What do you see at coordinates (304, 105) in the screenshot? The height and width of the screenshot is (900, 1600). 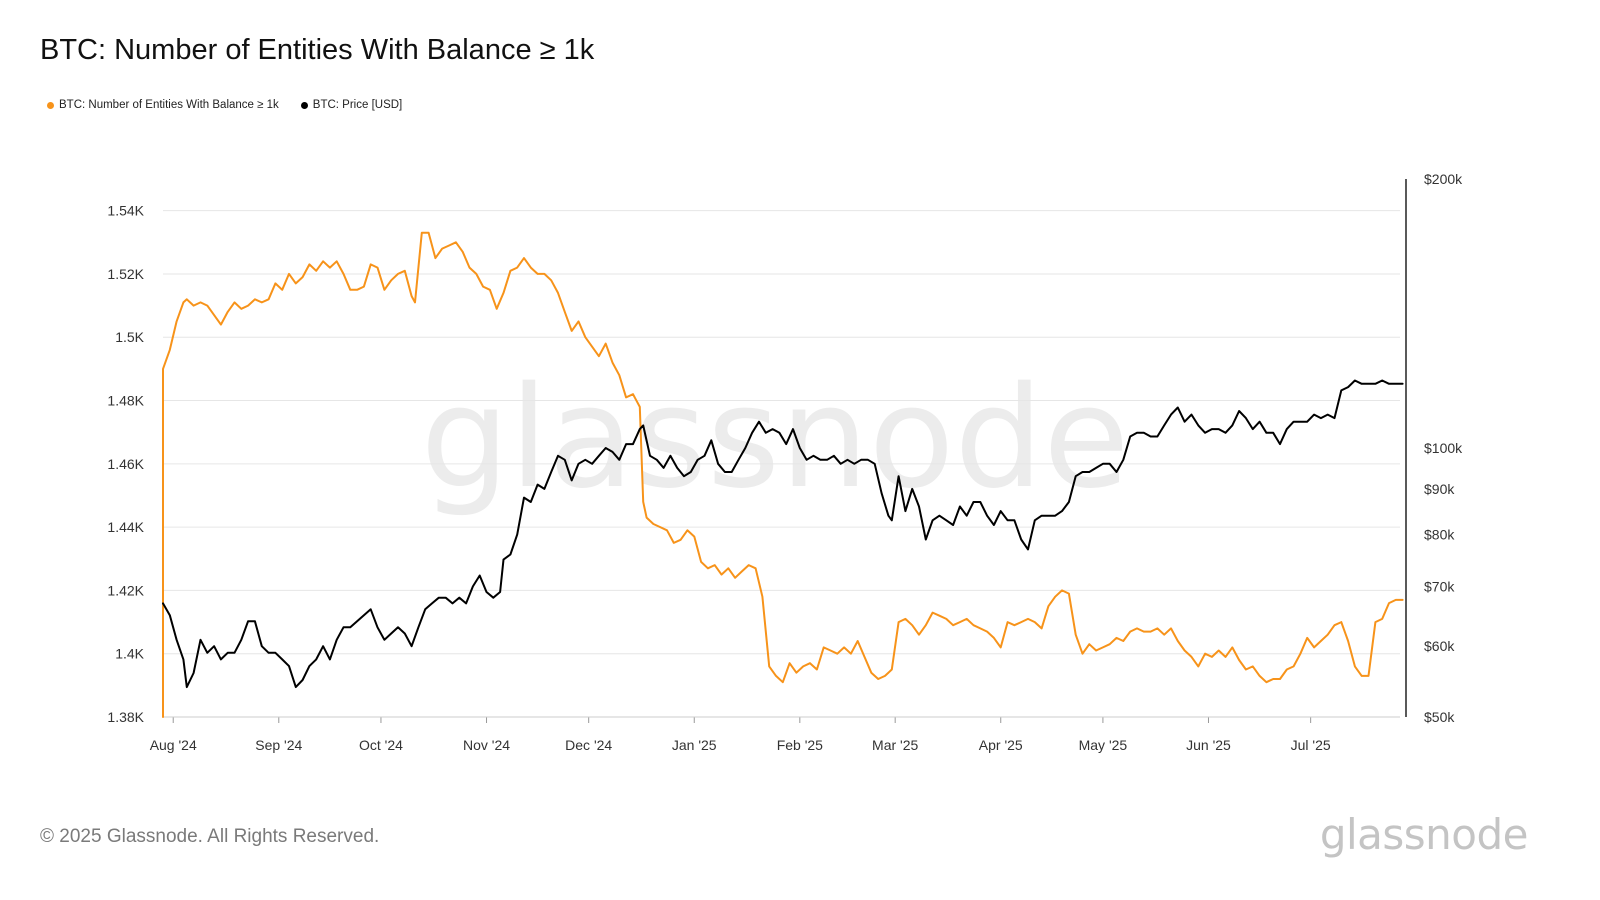 I see `legend-marker-price` at bounding box center [304, 105].